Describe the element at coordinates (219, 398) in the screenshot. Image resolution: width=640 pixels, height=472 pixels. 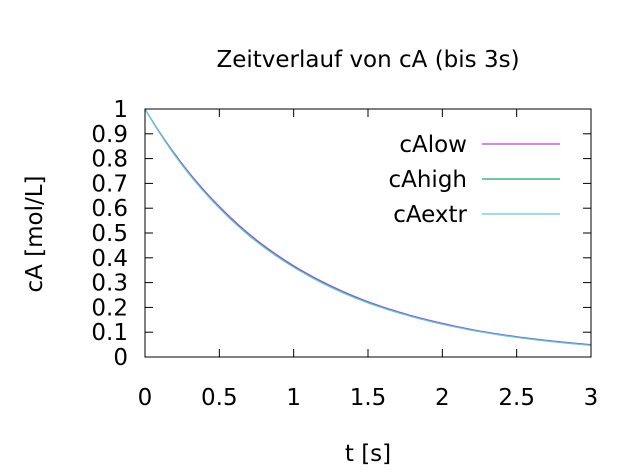
I see `x-tick-label: 0.5` at that location.